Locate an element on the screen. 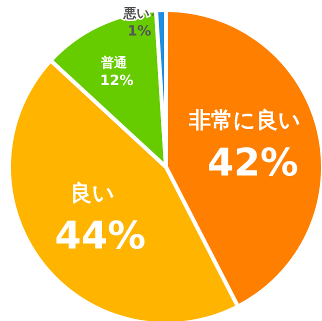 The width and height of the screenshot is (322, 321). slice-label: 非常に良い is located at coordinates (244, 121).